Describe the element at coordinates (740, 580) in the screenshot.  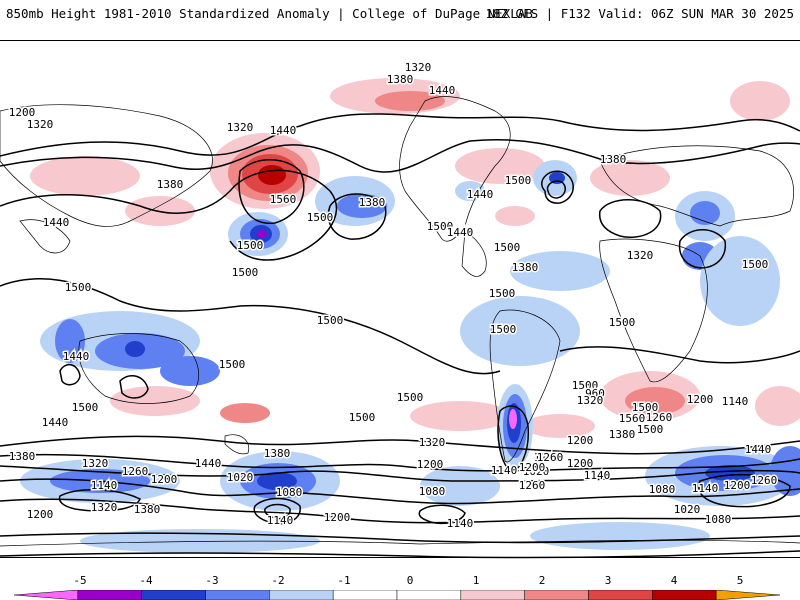
I see `colorbar-tick-label: 5` at that location.